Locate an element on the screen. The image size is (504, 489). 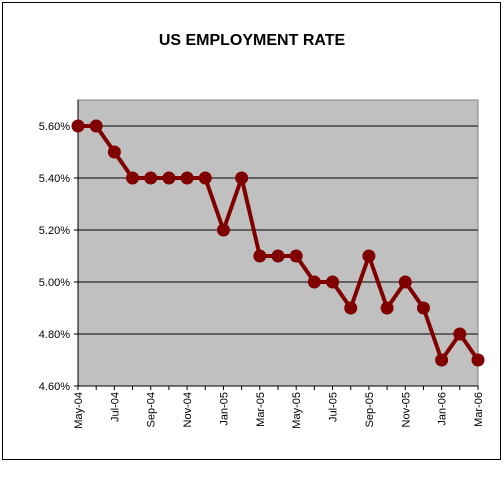
x-tick-label: Sep-04 is located at coordinates (152, 409).